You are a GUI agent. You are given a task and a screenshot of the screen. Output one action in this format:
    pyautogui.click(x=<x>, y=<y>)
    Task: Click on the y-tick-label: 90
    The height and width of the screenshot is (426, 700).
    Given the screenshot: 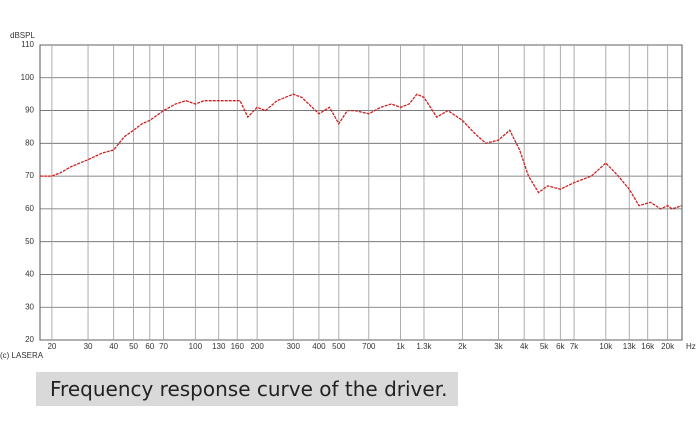 What is the action you would take?
    pyautogui.click(x=29, y=110)
    